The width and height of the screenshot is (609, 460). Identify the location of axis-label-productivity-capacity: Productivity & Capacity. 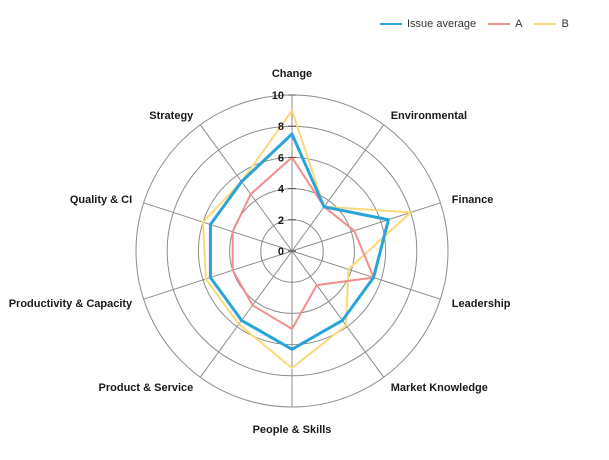
(71, 304).